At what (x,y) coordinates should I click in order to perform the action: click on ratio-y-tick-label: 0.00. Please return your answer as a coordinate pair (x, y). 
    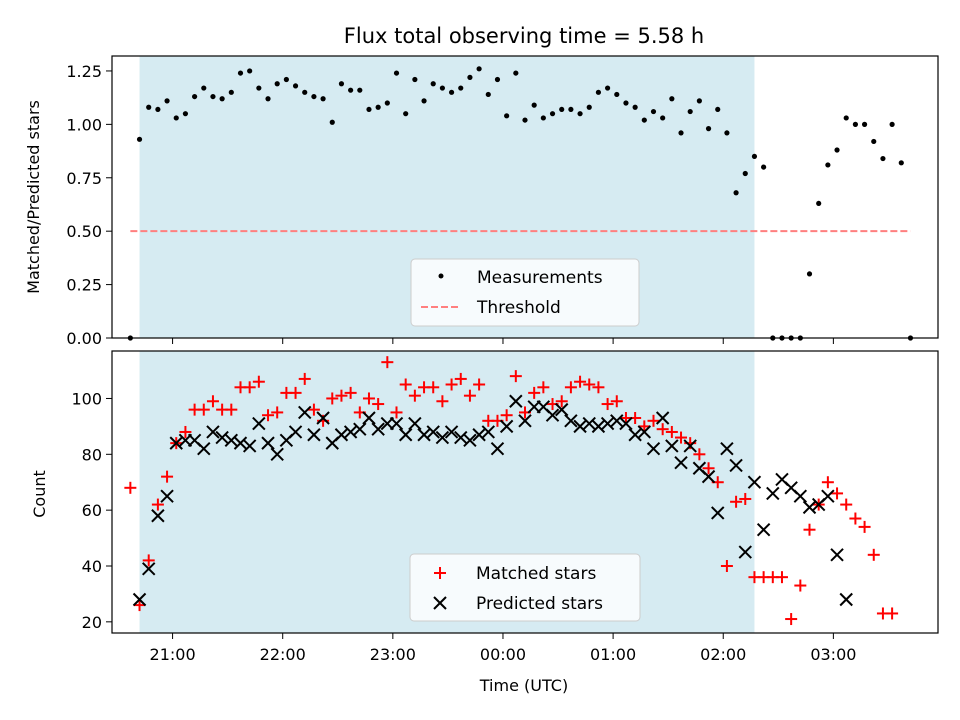
    Looking at the image, I should click on (84, 338).